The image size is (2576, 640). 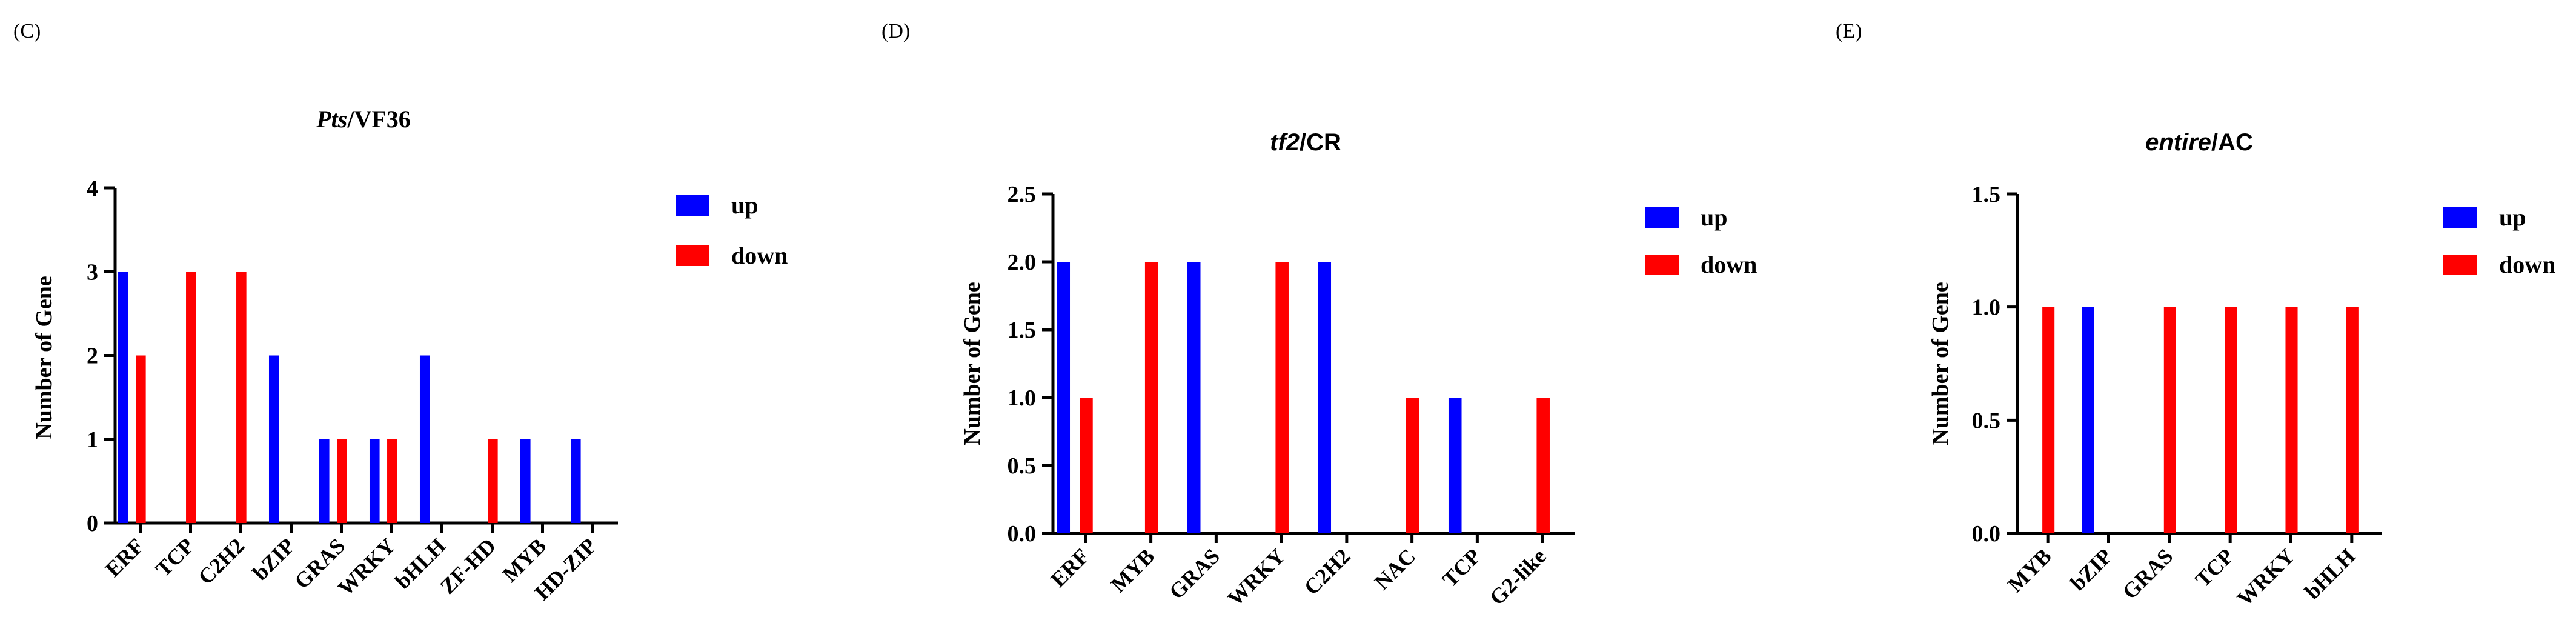 I want to click on bar-up-bHLH, so click(x=424, y=439).